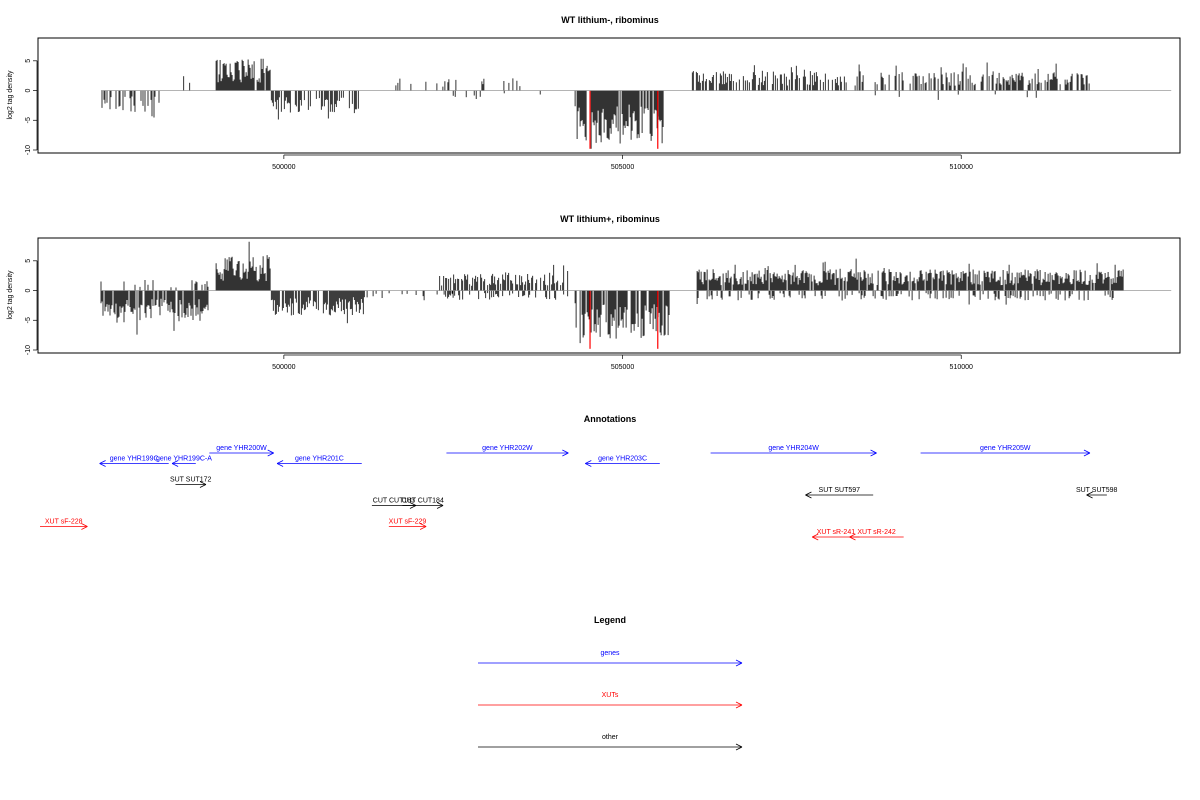 The width and height of the screenshot is (1200, 800). I want to click on top-track-title: WT lithium-, ribominus, so click(610, 20).